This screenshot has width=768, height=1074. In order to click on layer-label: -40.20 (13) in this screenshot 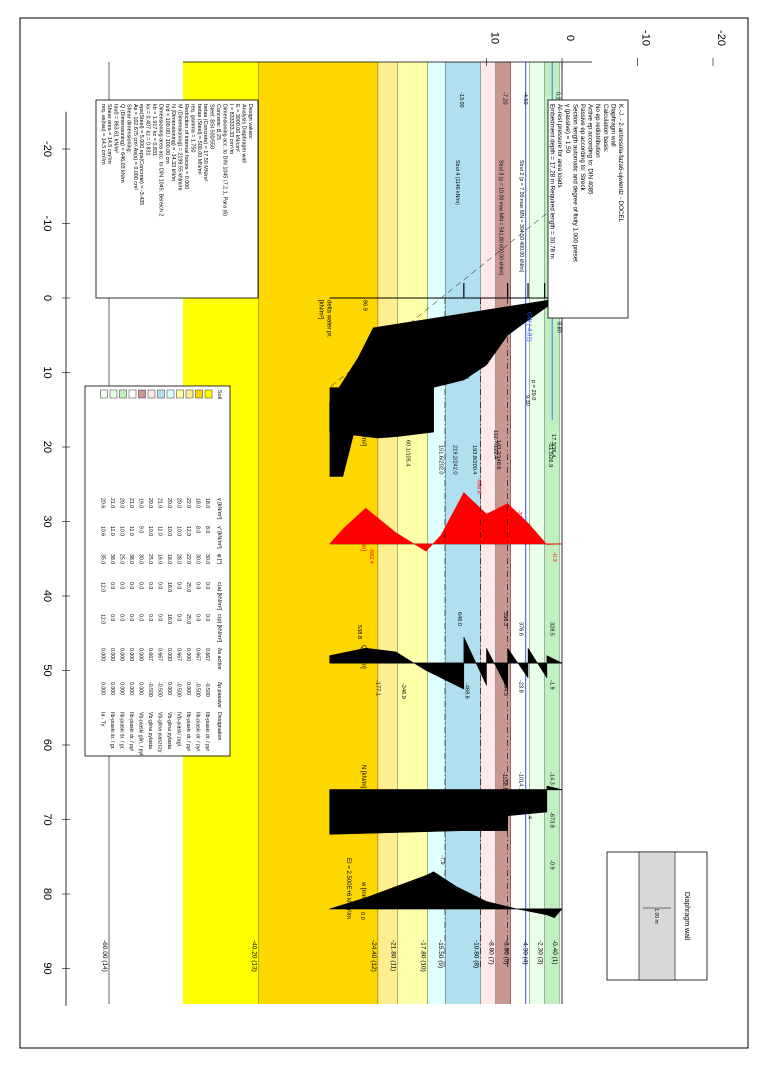, I will do `click(253, 956)`.